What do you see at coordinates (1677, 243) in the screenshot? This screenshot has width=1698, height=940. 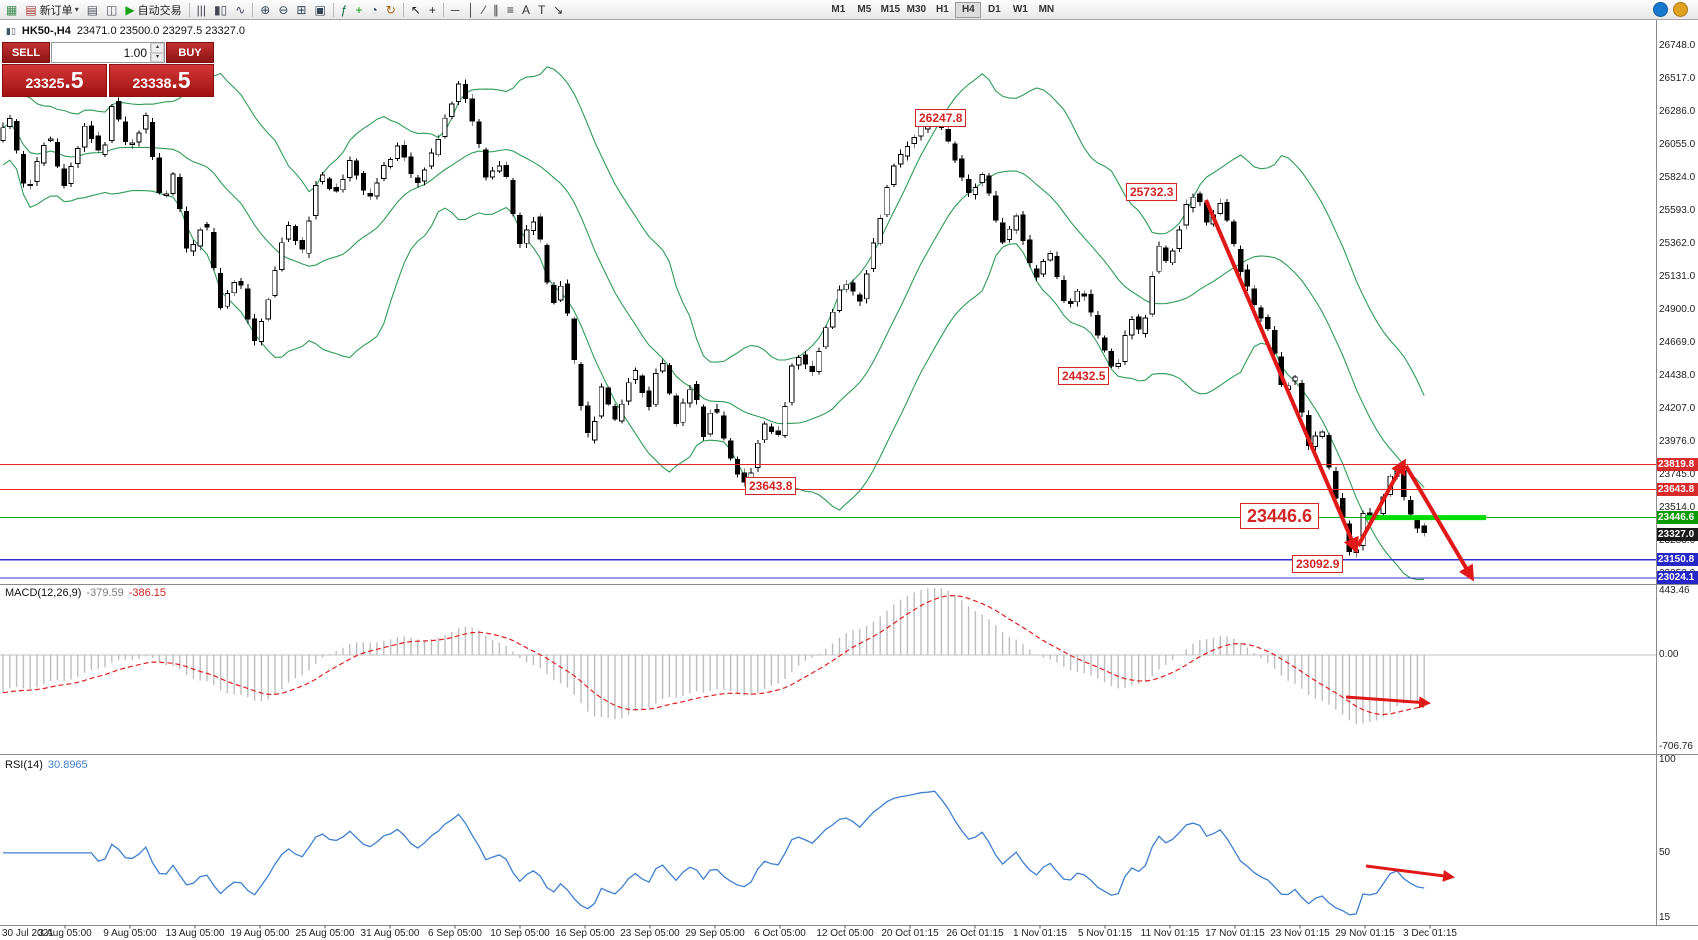 I see `price-scale-tick: 25362.0` at bounding box center [1677, 243].